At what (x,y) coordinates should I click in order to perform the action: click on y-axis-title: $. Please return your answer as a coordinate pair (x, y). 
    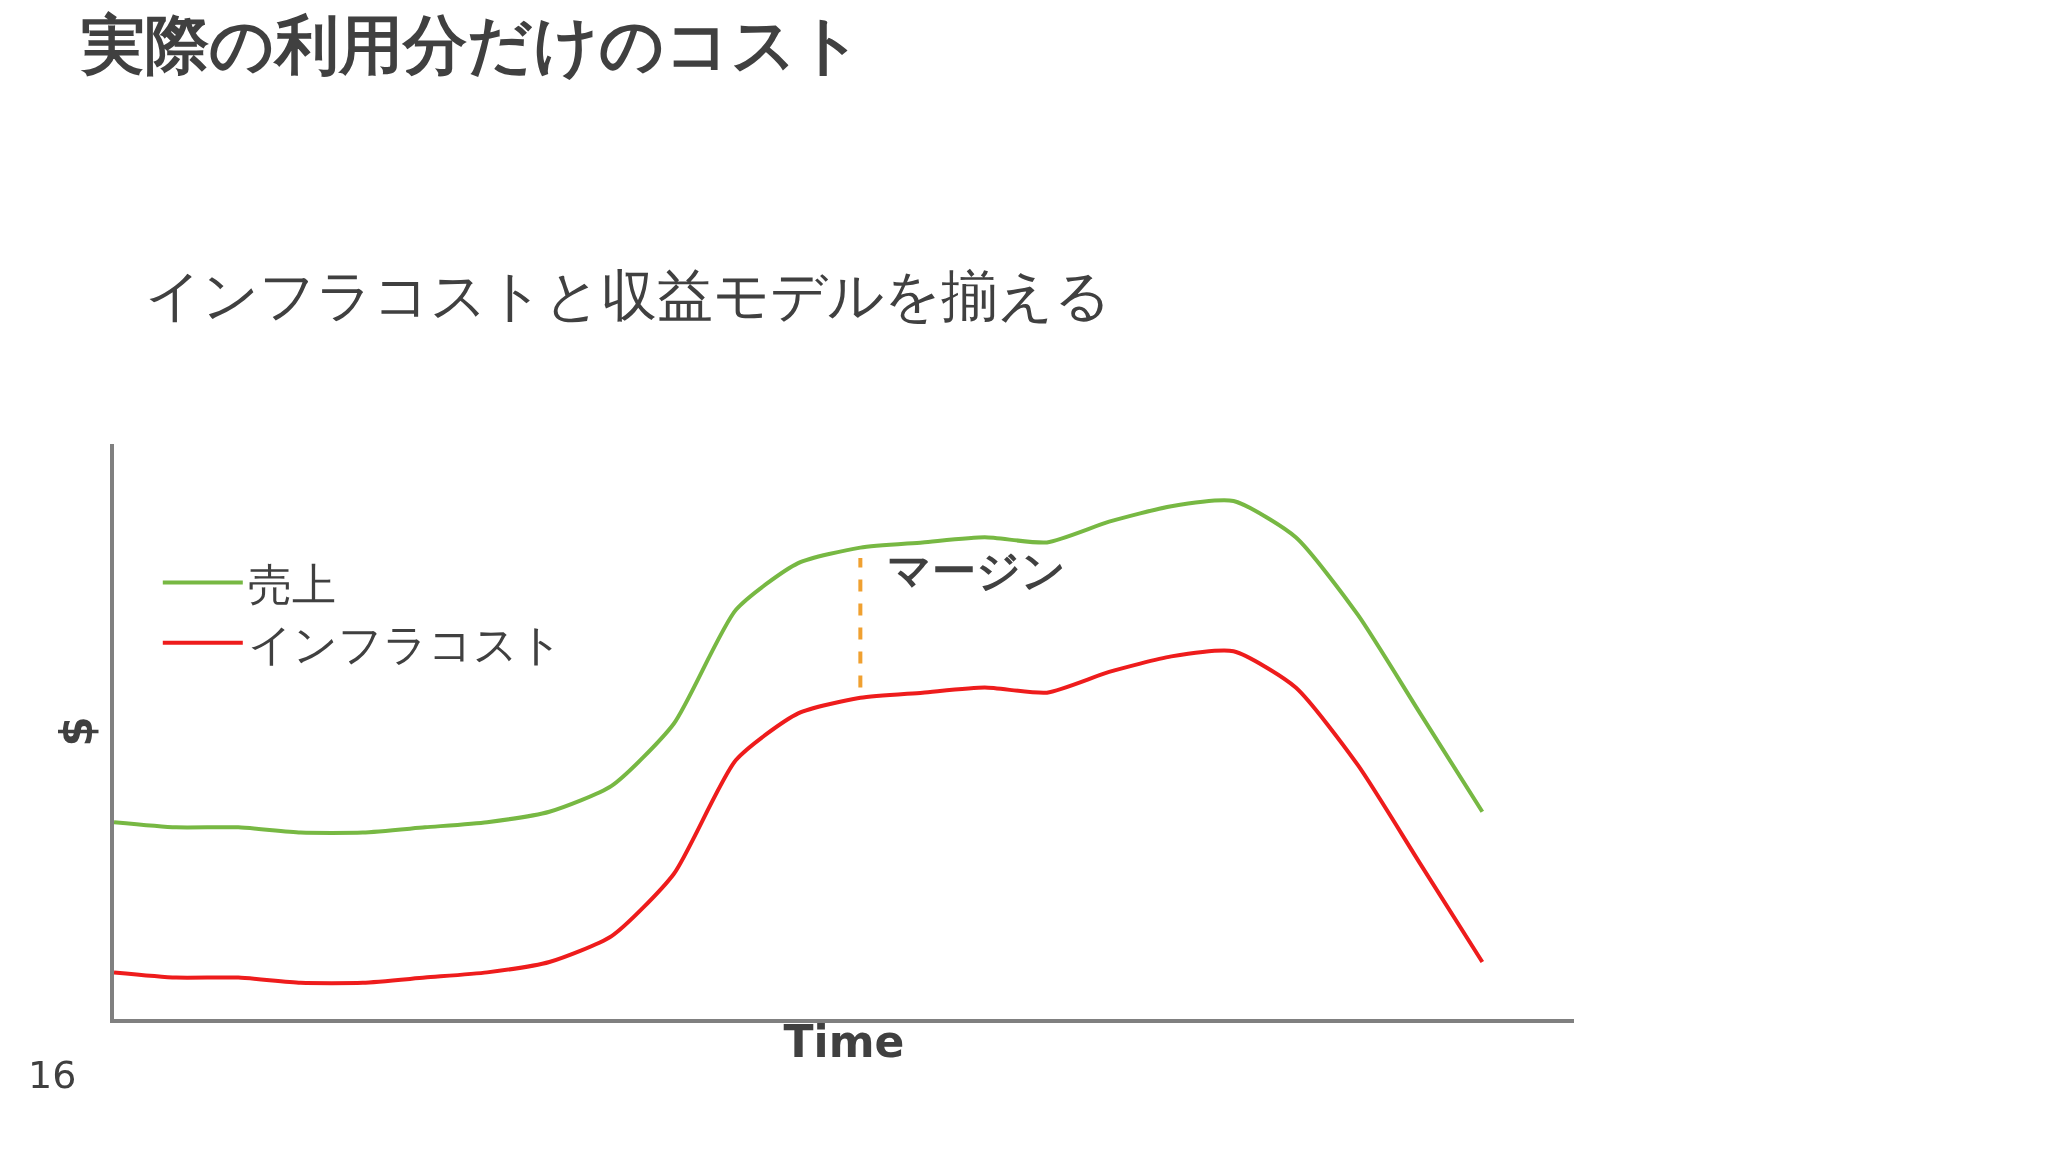
    Looking at the image, I should click on (76, 731).